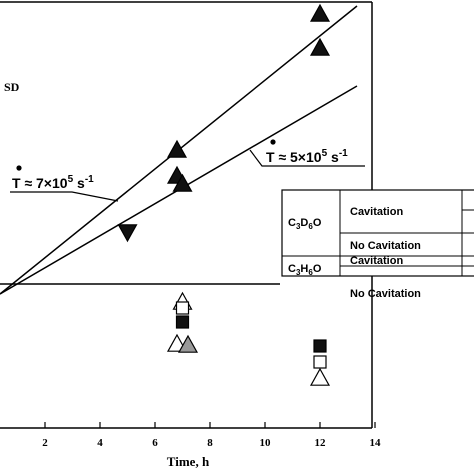 The height and width of the screenshot is (474, 474). What do you see at coordinates (294, 157) in the screenshot?
I see `fit-label-main: T ≈ 5×10` at bounding box center [294, 157].